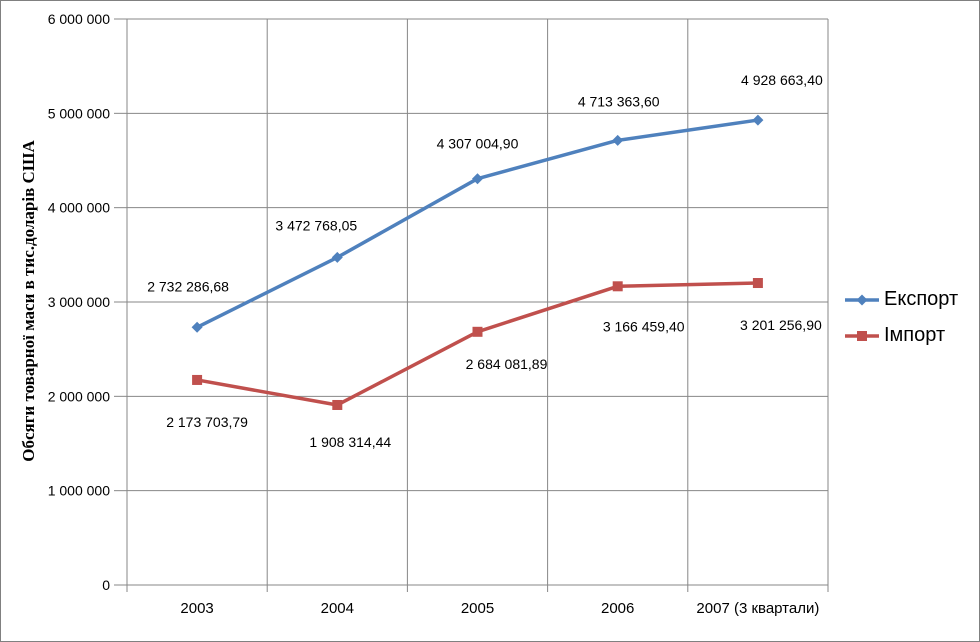 Image resolution: width=980 pixels, height=642 pixels. I want to click on x-axis-label: 2005, so click(477, 608).